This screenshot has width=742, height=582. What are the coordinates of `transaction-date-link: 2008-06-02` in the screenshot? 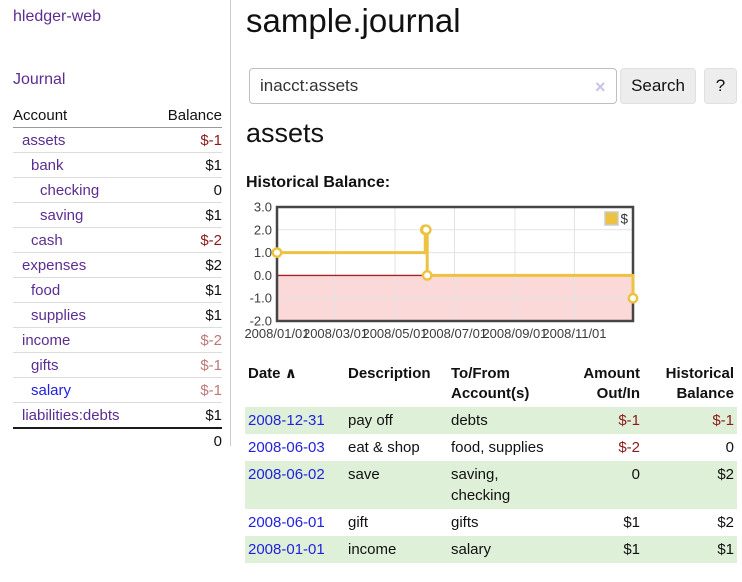 It's located at (286, 474).